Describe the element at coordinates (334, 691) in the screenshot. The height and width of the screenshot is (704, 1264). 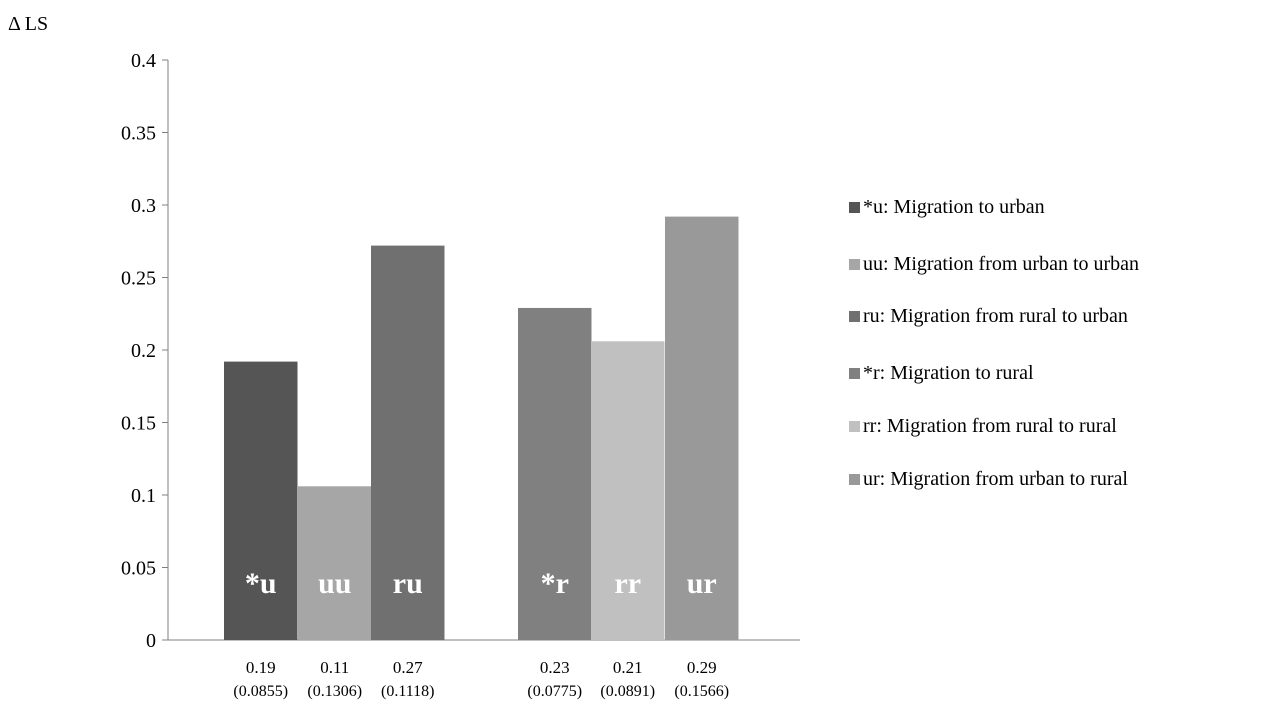
I see `bar-se-label: (0.1306)` at that location.